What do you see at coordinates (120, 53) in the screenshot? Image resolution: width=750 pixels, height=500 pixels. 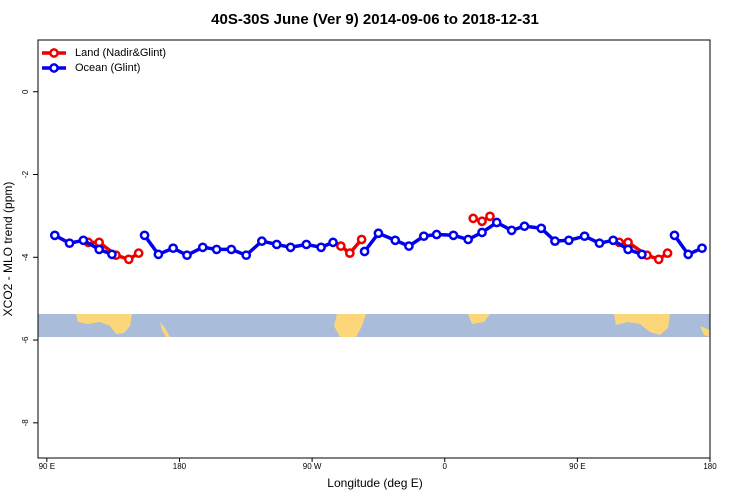 I see `legend-label: Land (Nadir&Glint)` at bounding box center [120, 53].